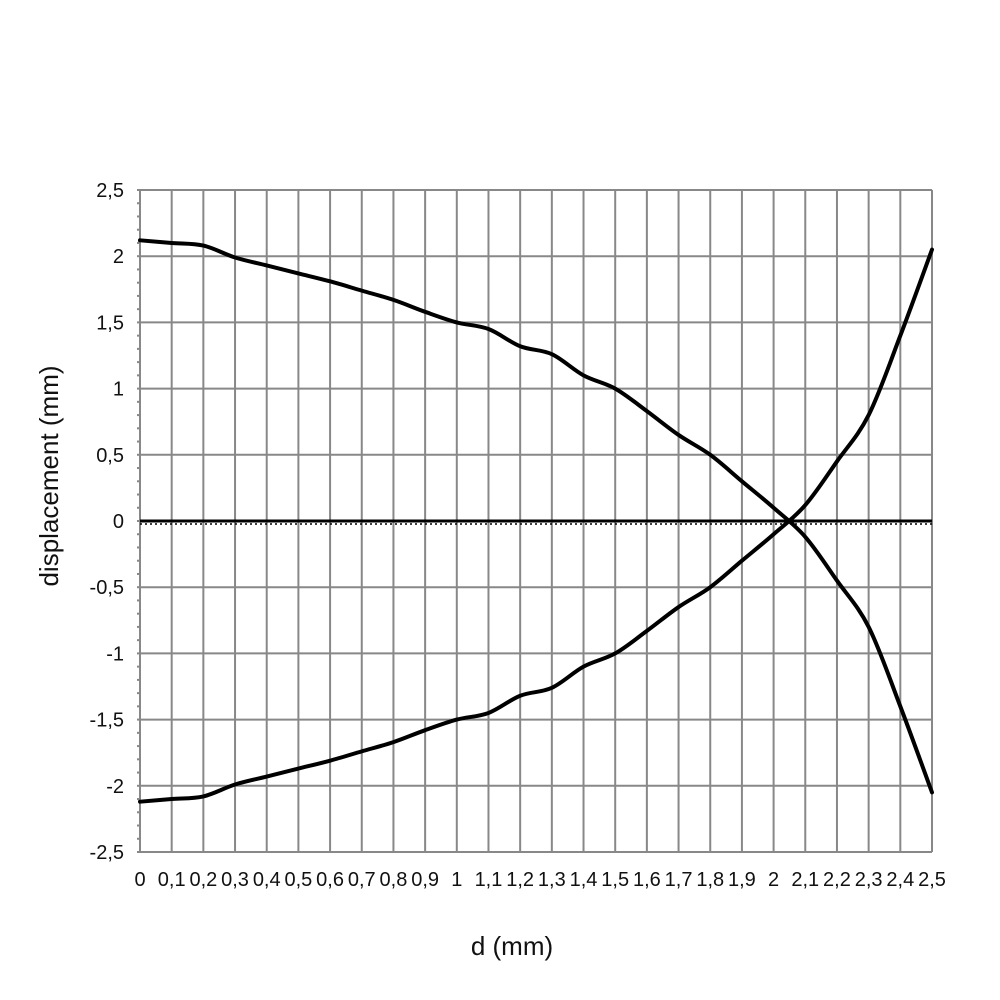  Describe the element at coordinates (362, 880) in the screenshot. I see `x-tick-label: 0,7` at that location.